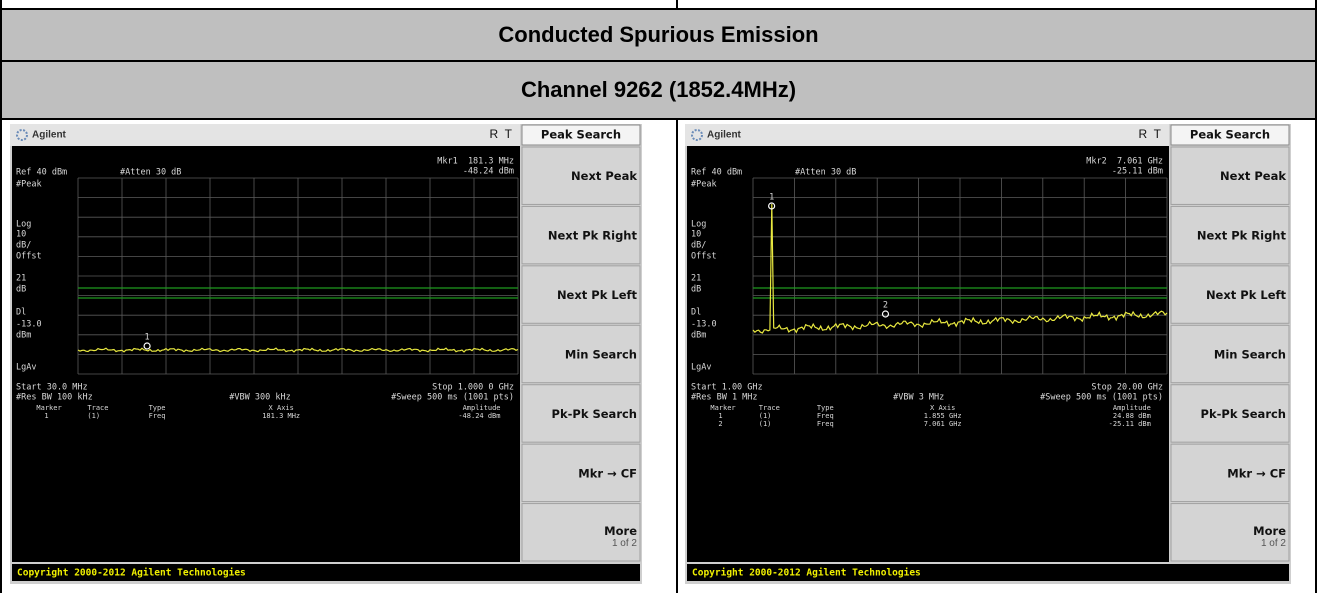  What do you see at coordinates (479, 416) in the screenshot?
I see `table-cell: -48.24 dBm` at bounding box center [479, 416].